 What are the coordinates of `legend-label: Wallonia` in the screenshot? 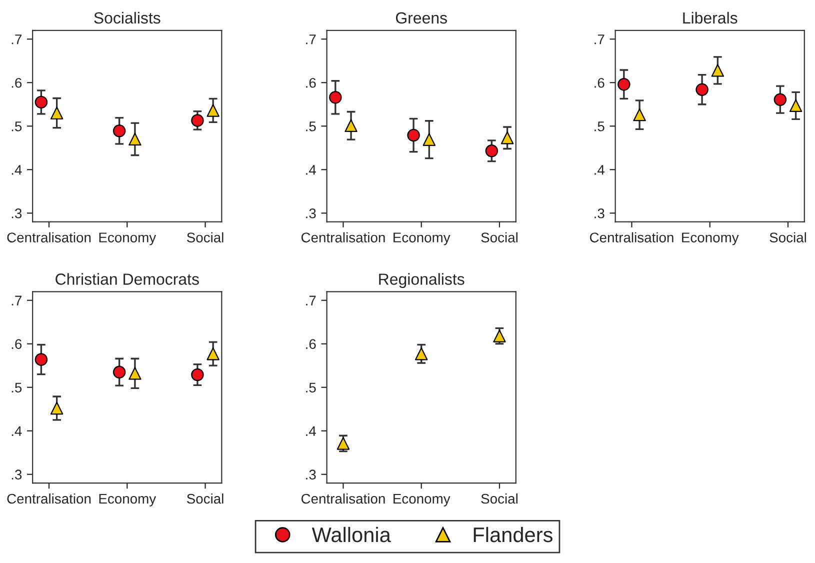 It's located at (351, 534).